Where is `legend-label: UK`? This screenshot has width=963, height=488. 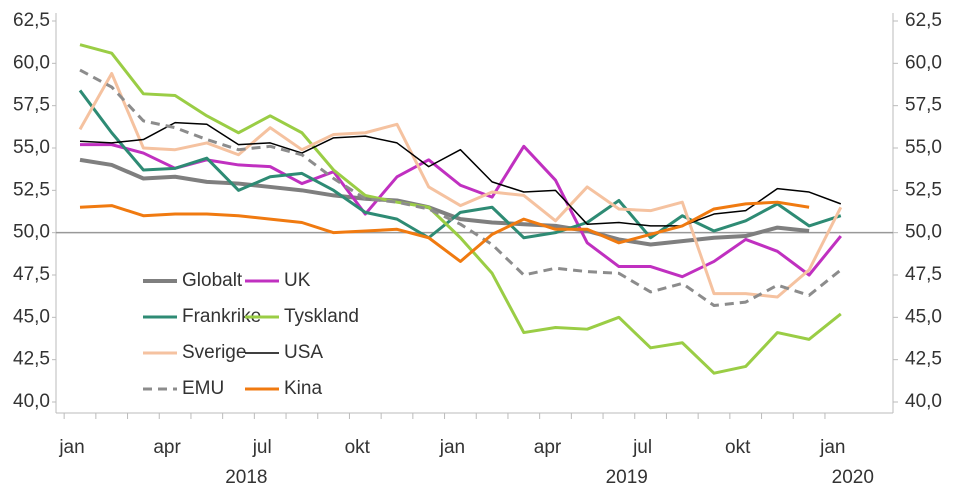 legend-label: UK is located at coordinates (297, 280).